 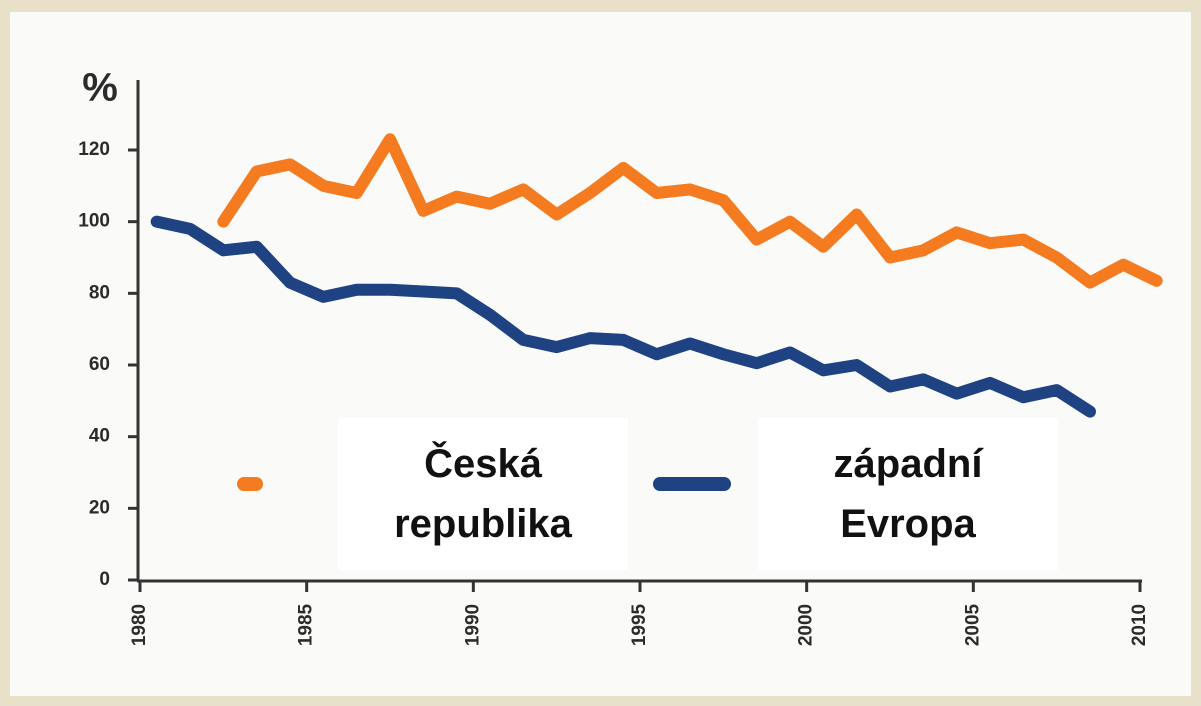 I want to click on x-tick-label: 2000, so click(x=806, y=625).